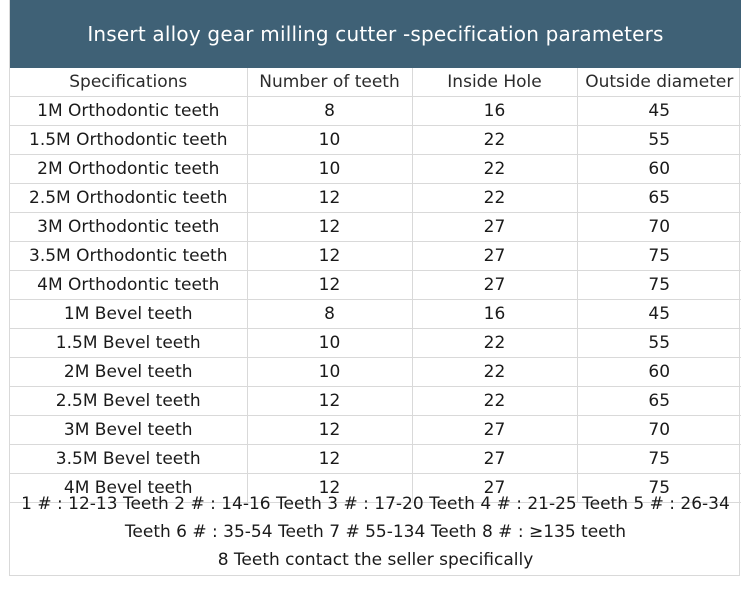  I want to click on cell-specification: 3.5M Bevel teeth, so click(129, 459).